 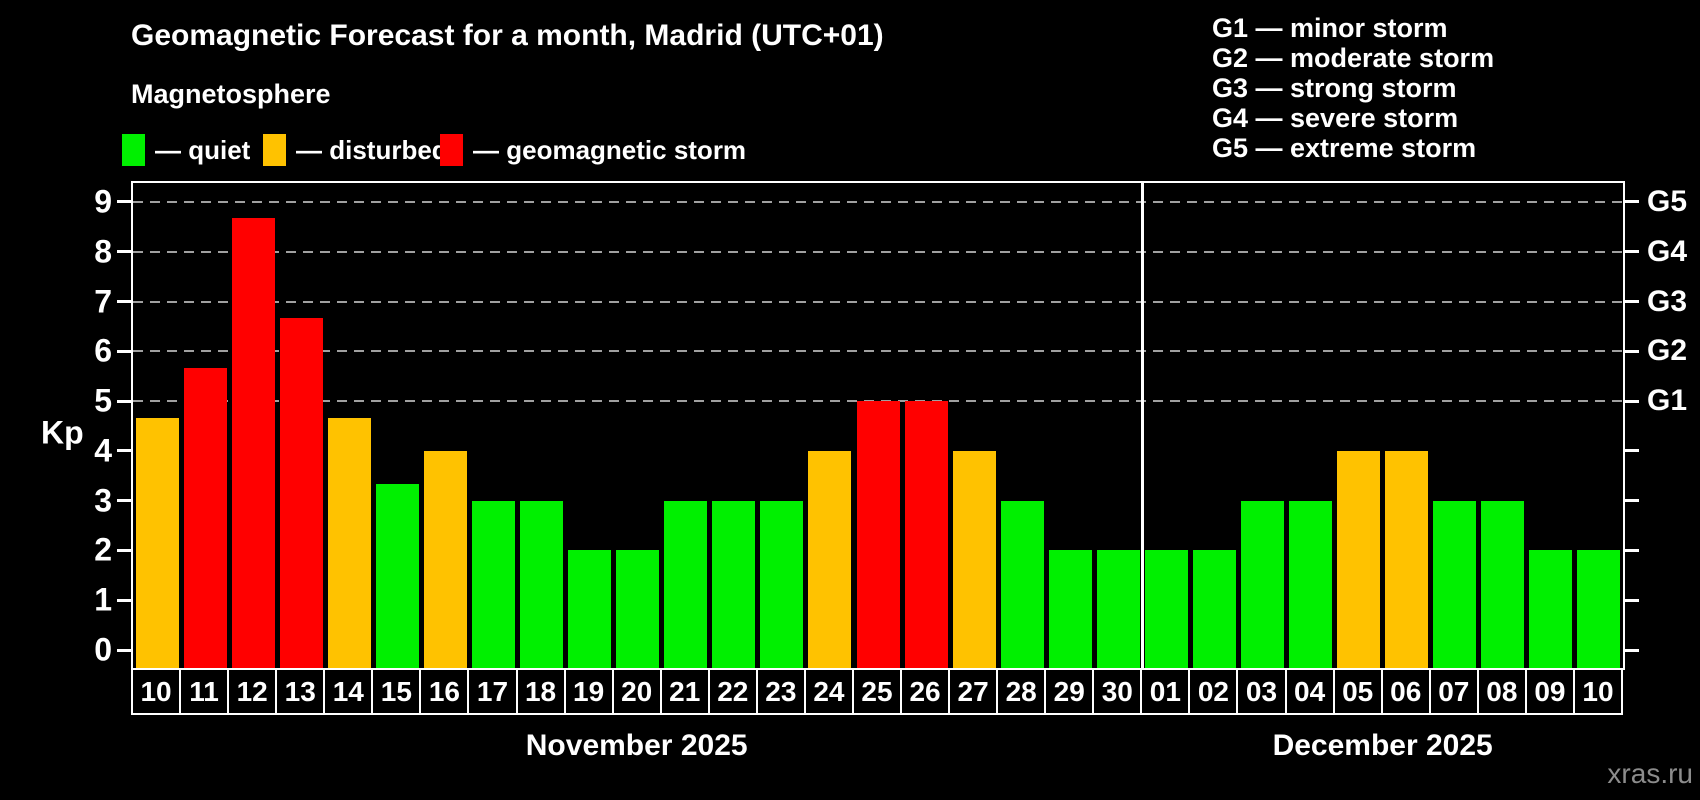 I want to click on g-level-label: G4, so click(x=1667, y=251).